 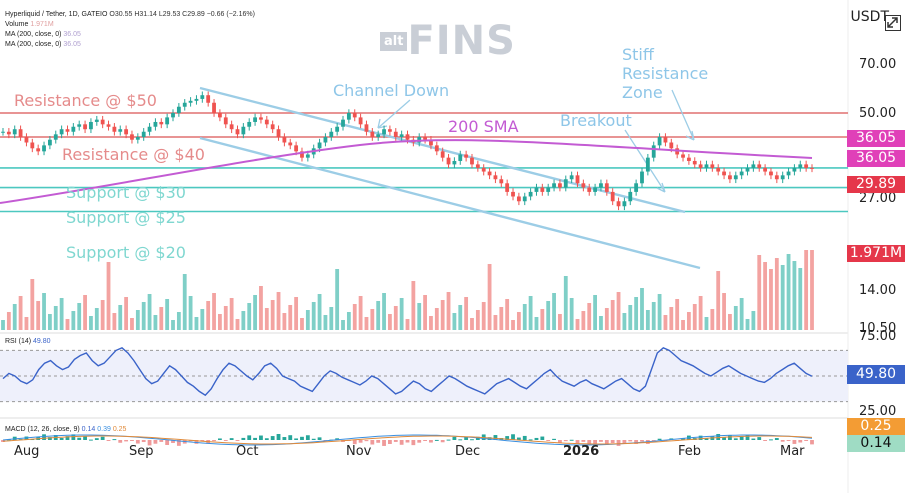 What do you see at coordinates (247, 451) in the screenshot?
I see `date-oct: Oct` at bounding box center [247, 451].